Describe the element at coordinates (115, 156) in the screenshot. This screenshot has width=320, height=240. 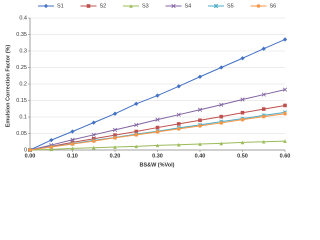
I see `x-tick-label: 0.20` at that location.